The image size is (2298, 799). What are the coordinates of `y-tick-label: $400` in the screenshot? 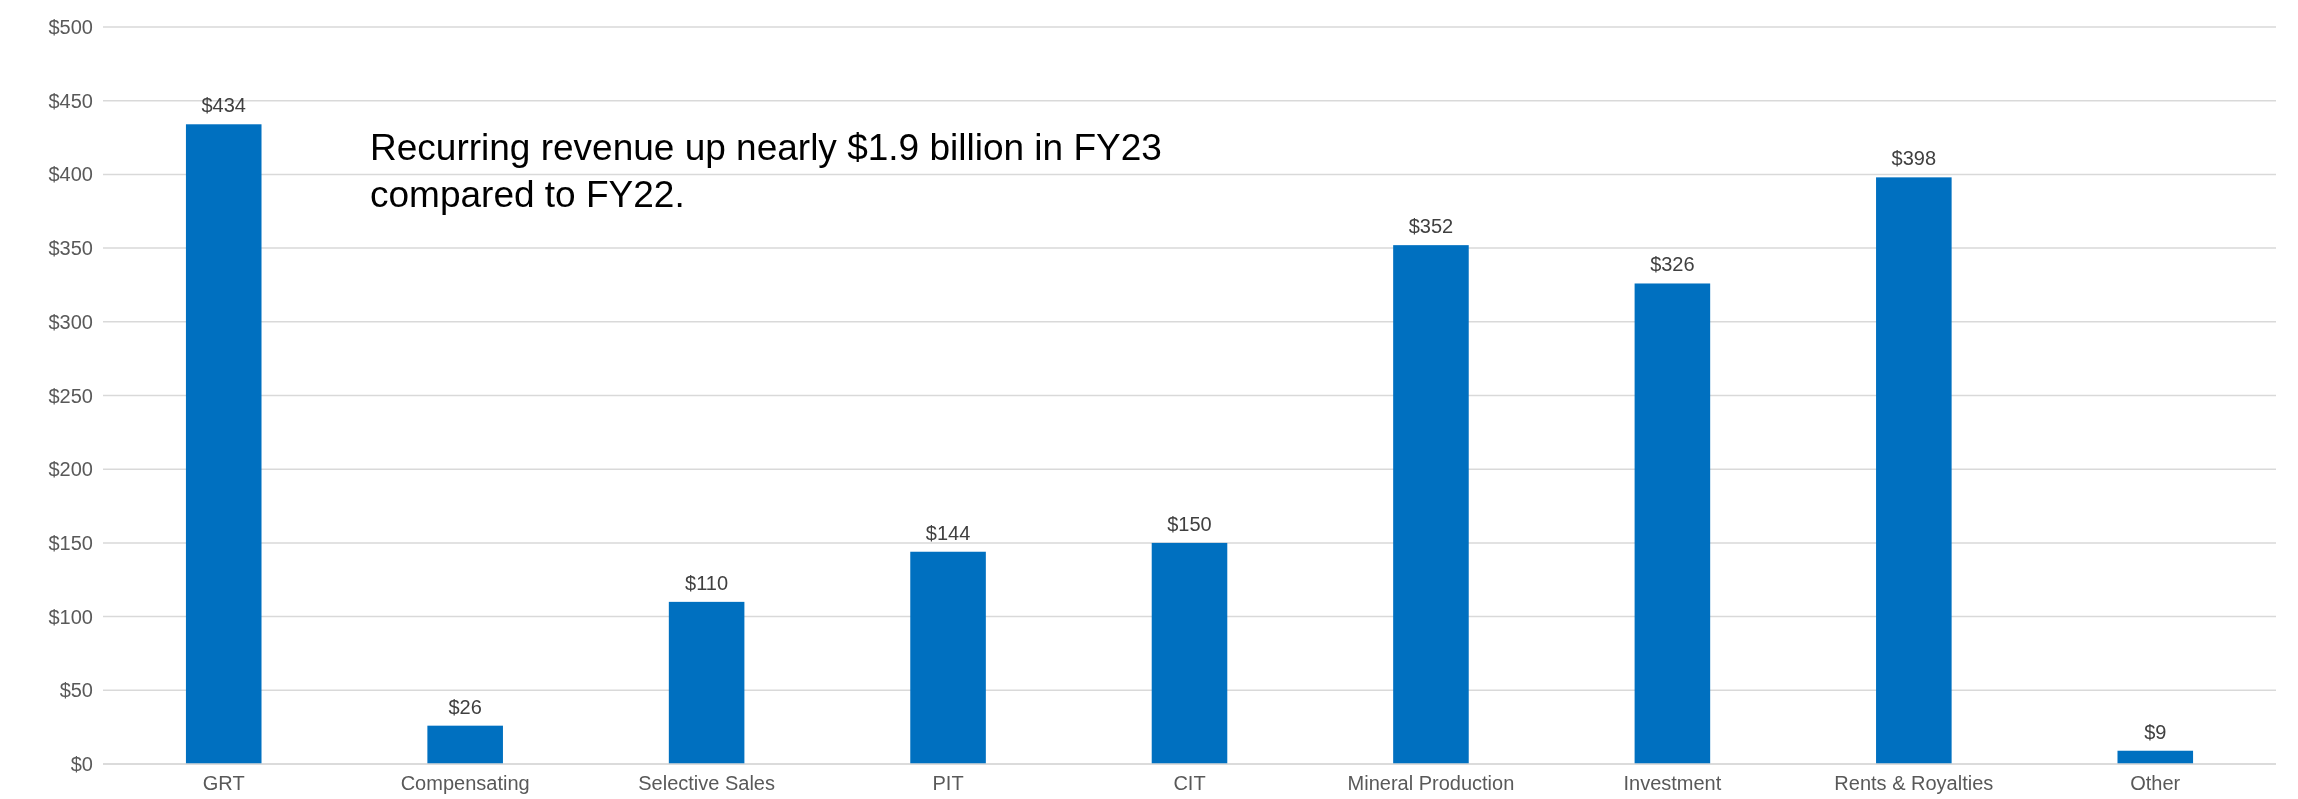 It's located at (70, 174).